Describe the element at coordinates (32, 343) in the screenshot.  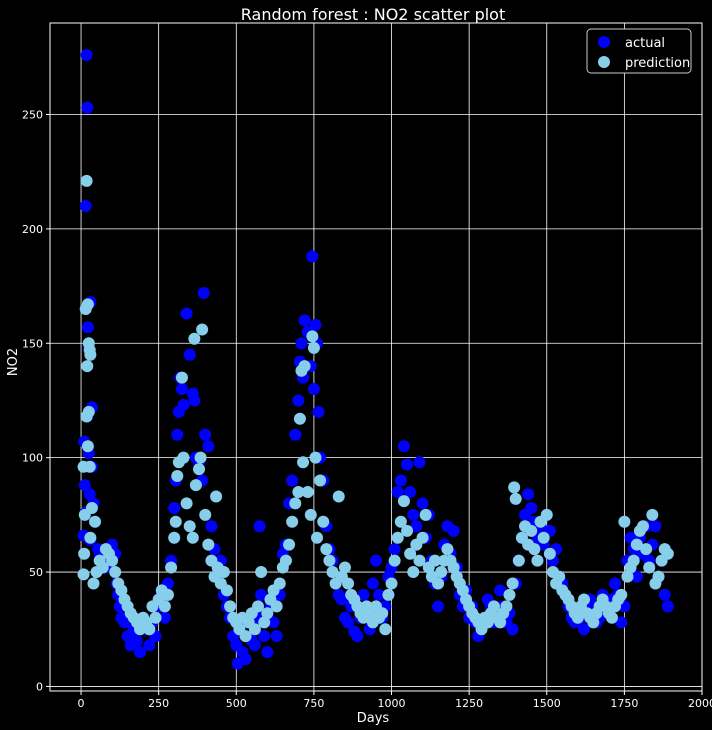
I see `y-tick-label: 150` at that location.